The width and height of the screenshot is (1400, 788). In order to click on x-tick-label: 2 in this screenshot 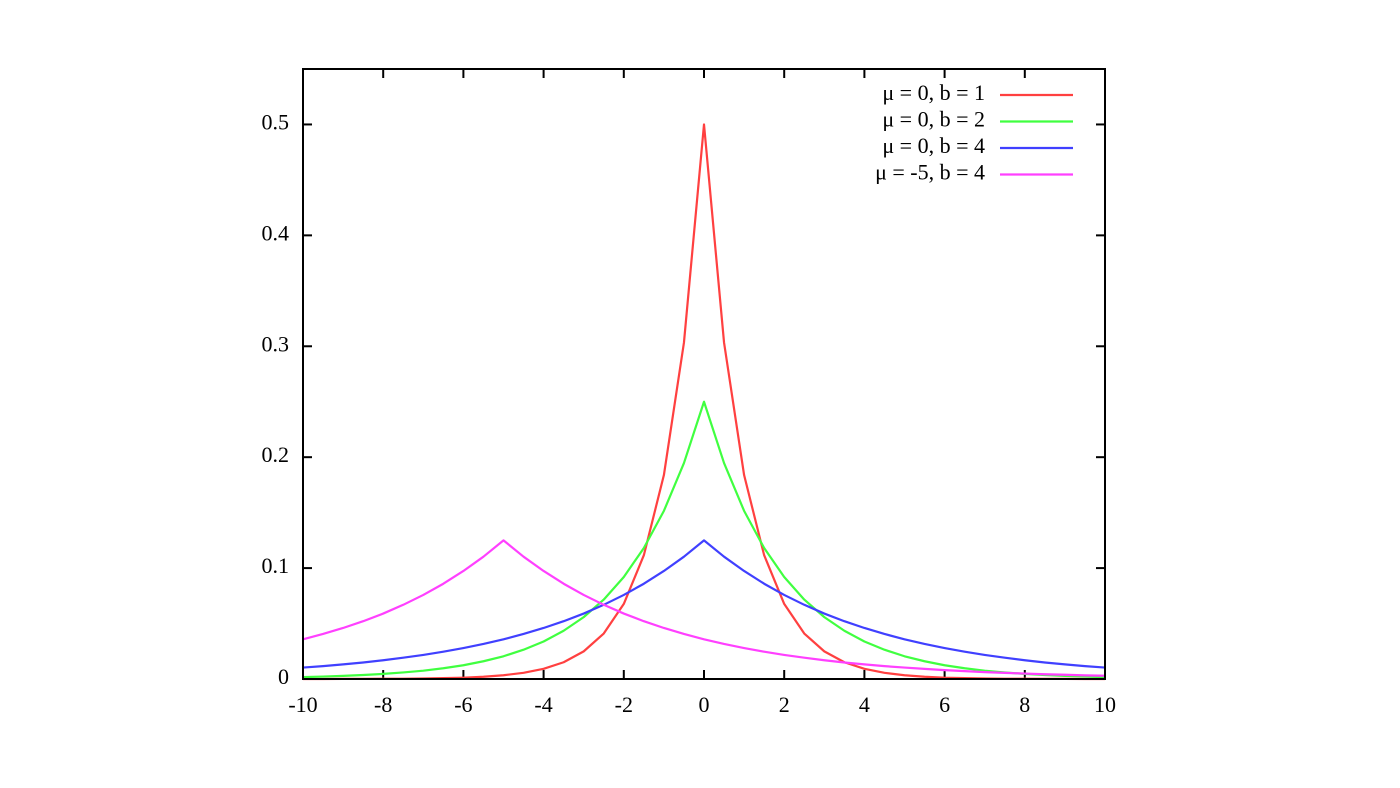, I will do `click(784, 704)`.